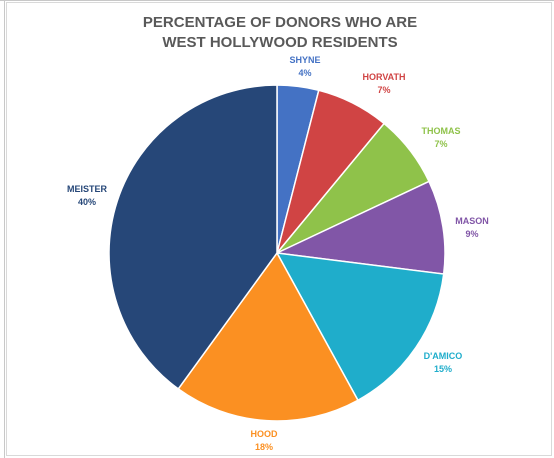  I want to click on data-label-value-horvath: 7%, so click(383, 90).